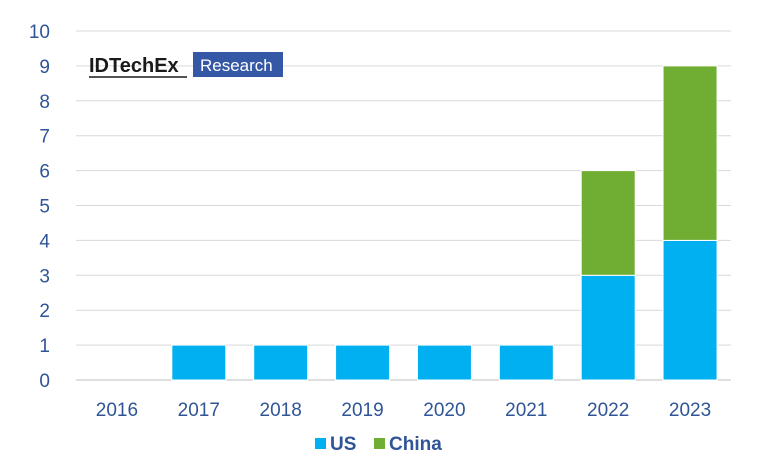  What do you see at coordinates (415, 444) in the screenshot?
I see `legend-label-china: China` at bounding box center [415, 444].